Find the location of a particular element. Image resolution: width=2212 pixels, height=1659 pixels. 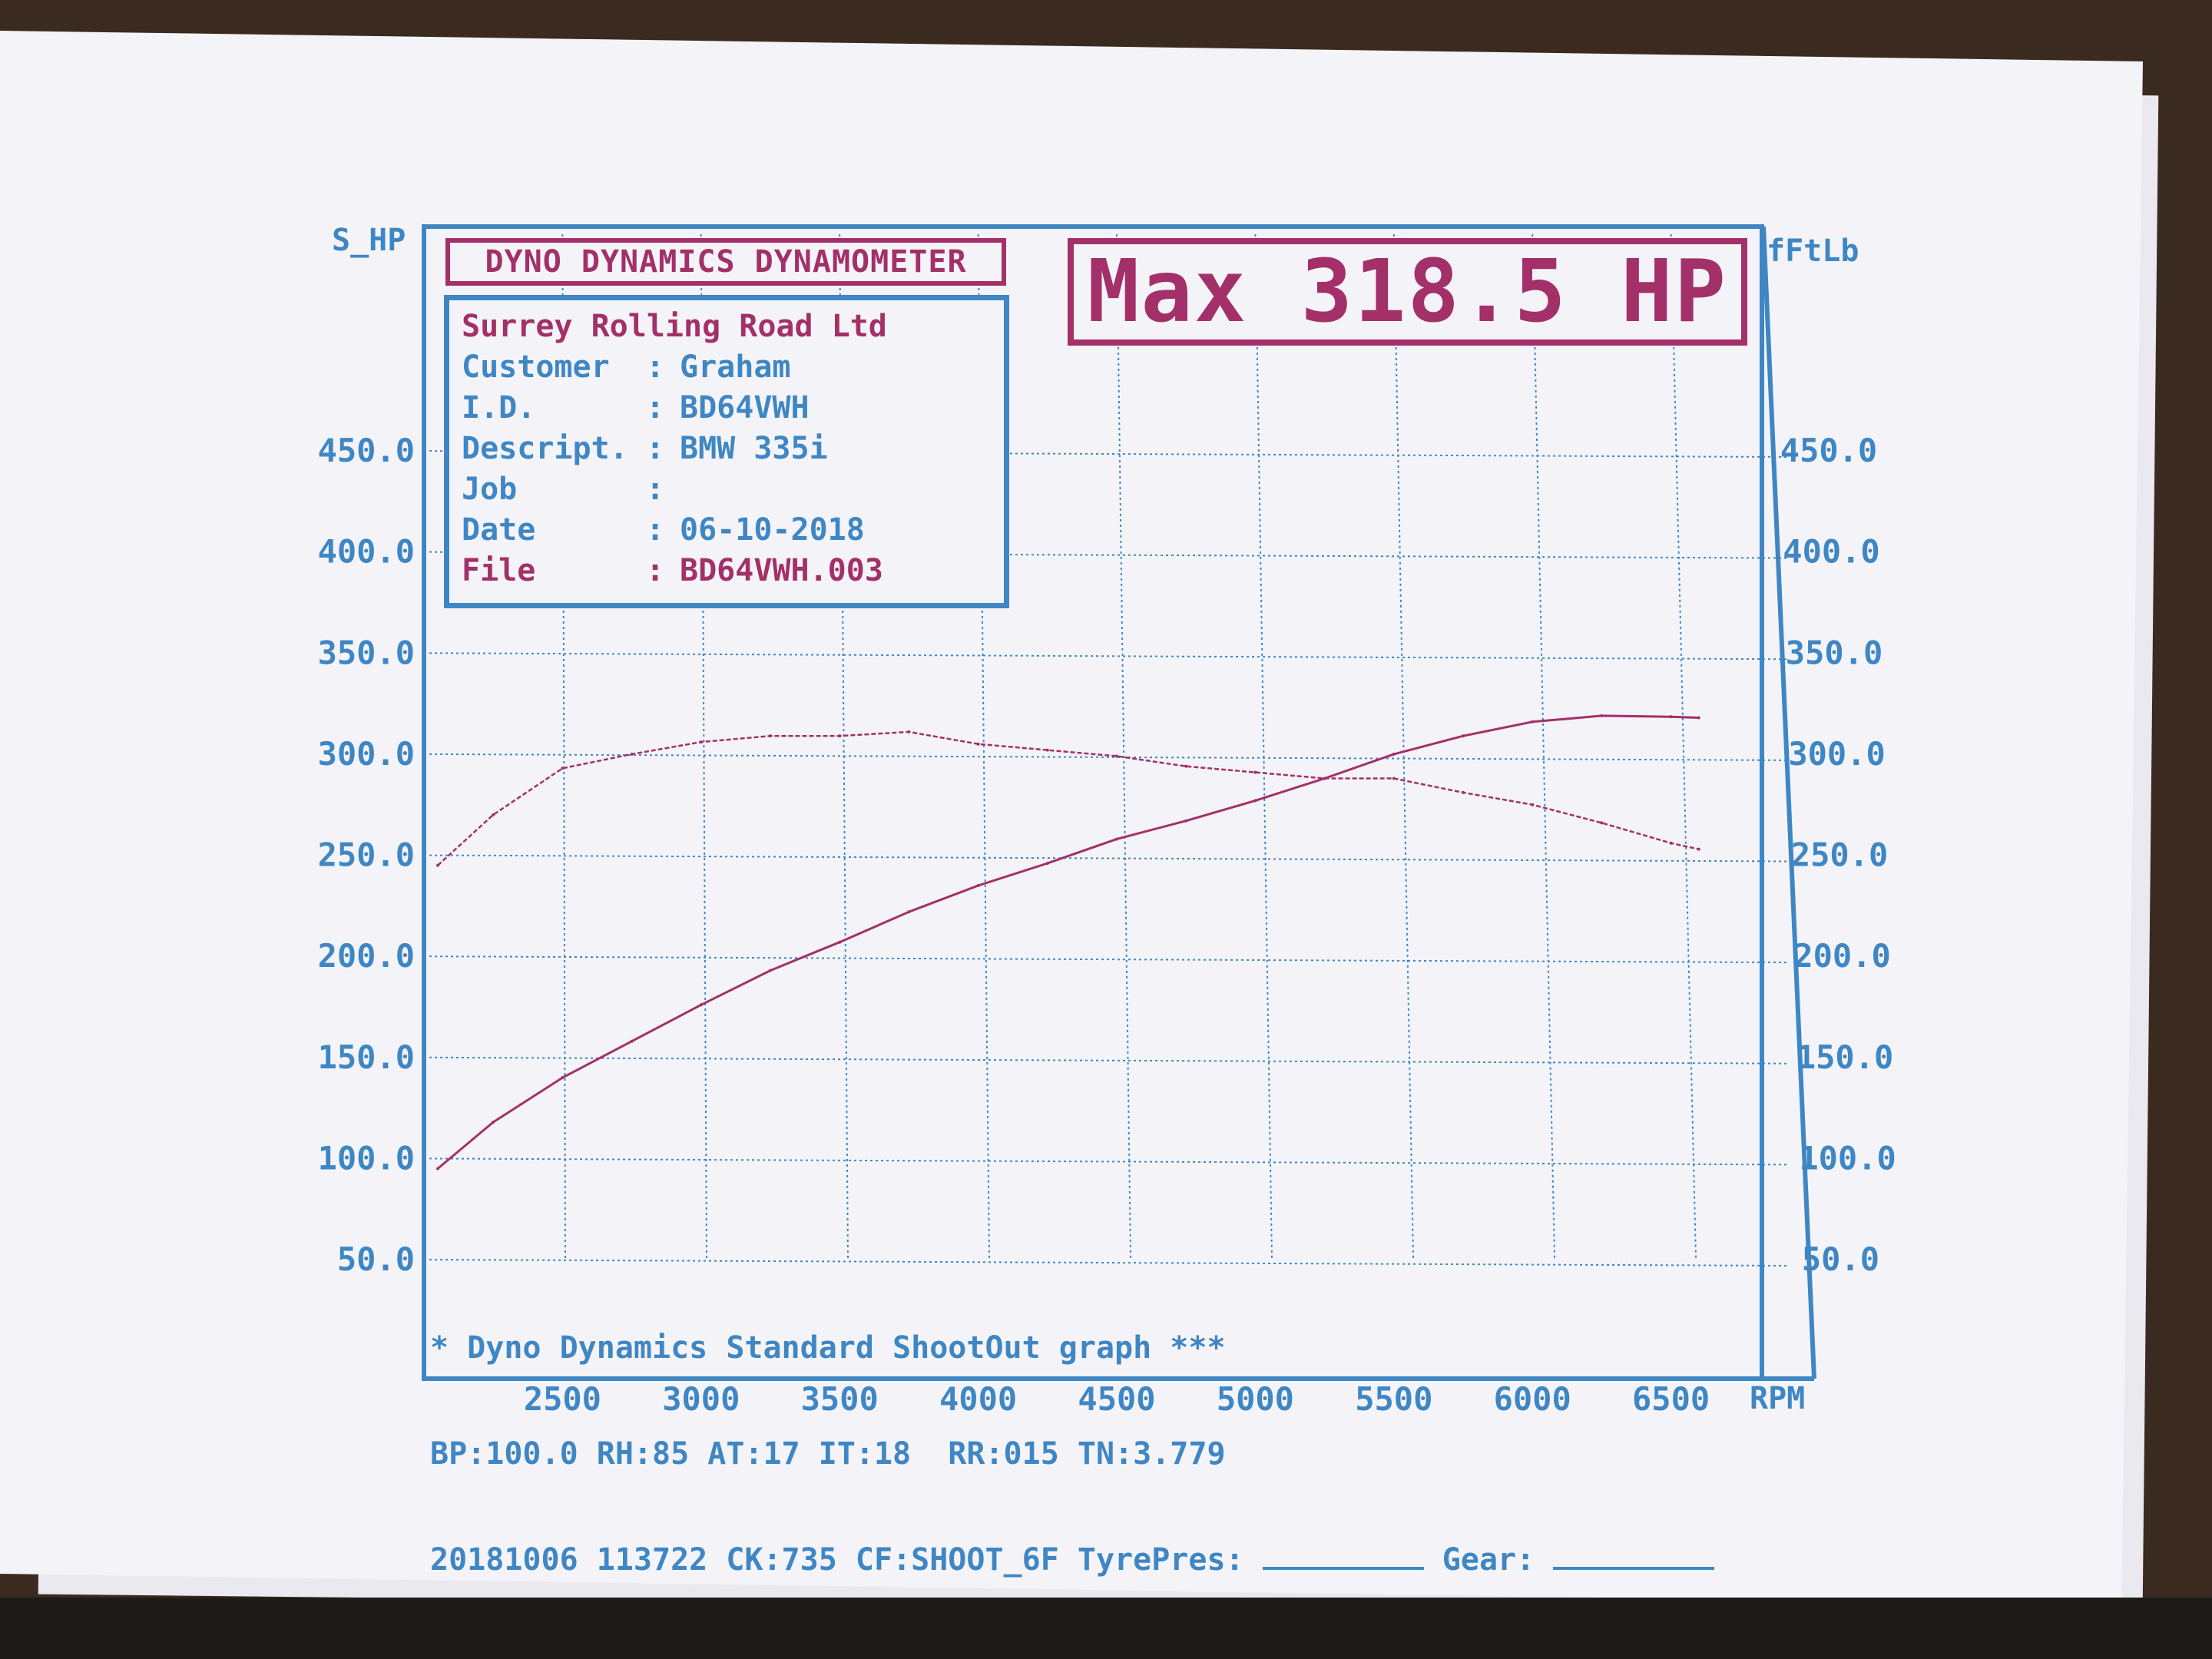

info-row-customer: Customer: Graham is located at coordinates (727, 368).